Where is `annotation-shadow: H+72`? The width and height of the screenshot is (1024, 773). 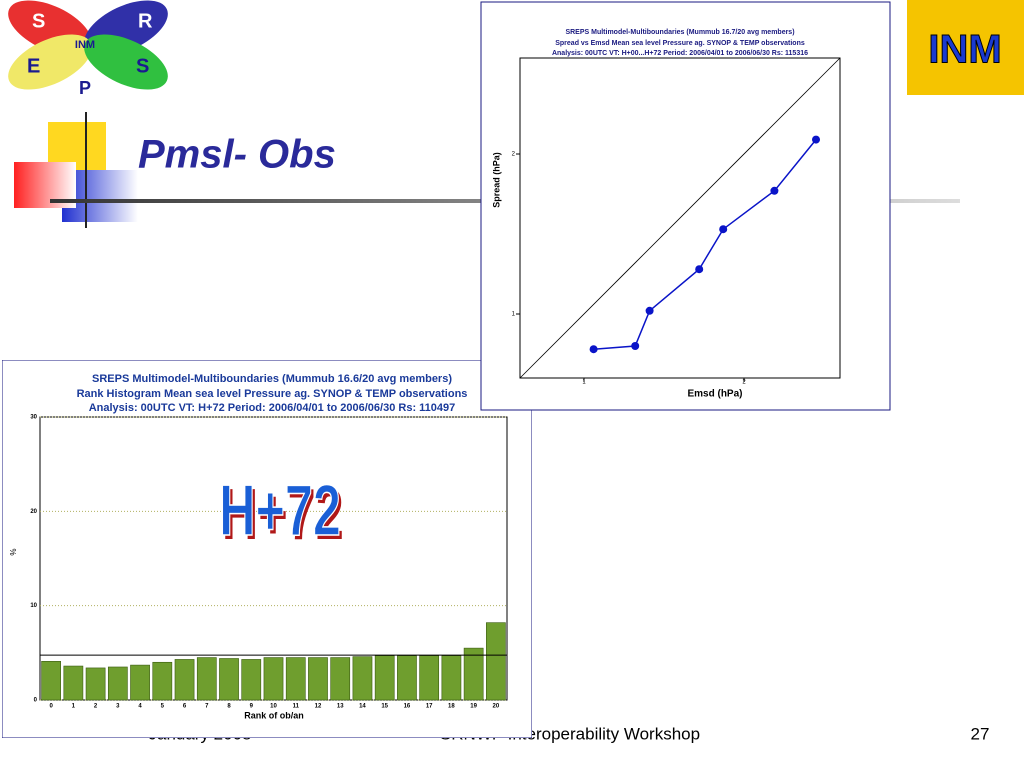 annotation-shadow: H+72 is located at coordinates (283, 515).